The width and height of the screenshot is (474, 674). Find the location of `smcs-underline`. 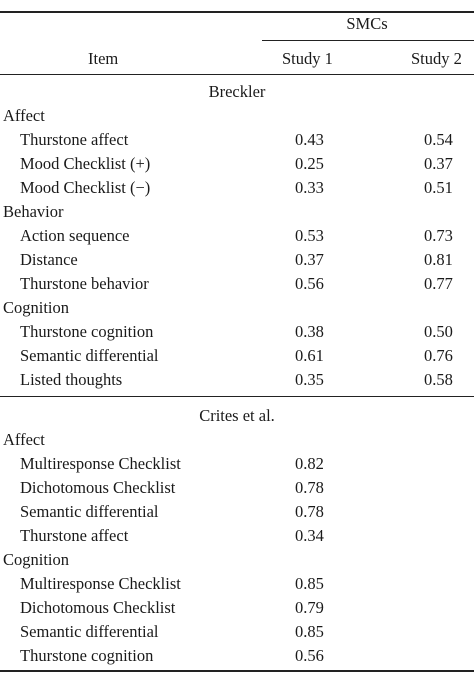

smcs-underline is located at coordinates (368, 40).